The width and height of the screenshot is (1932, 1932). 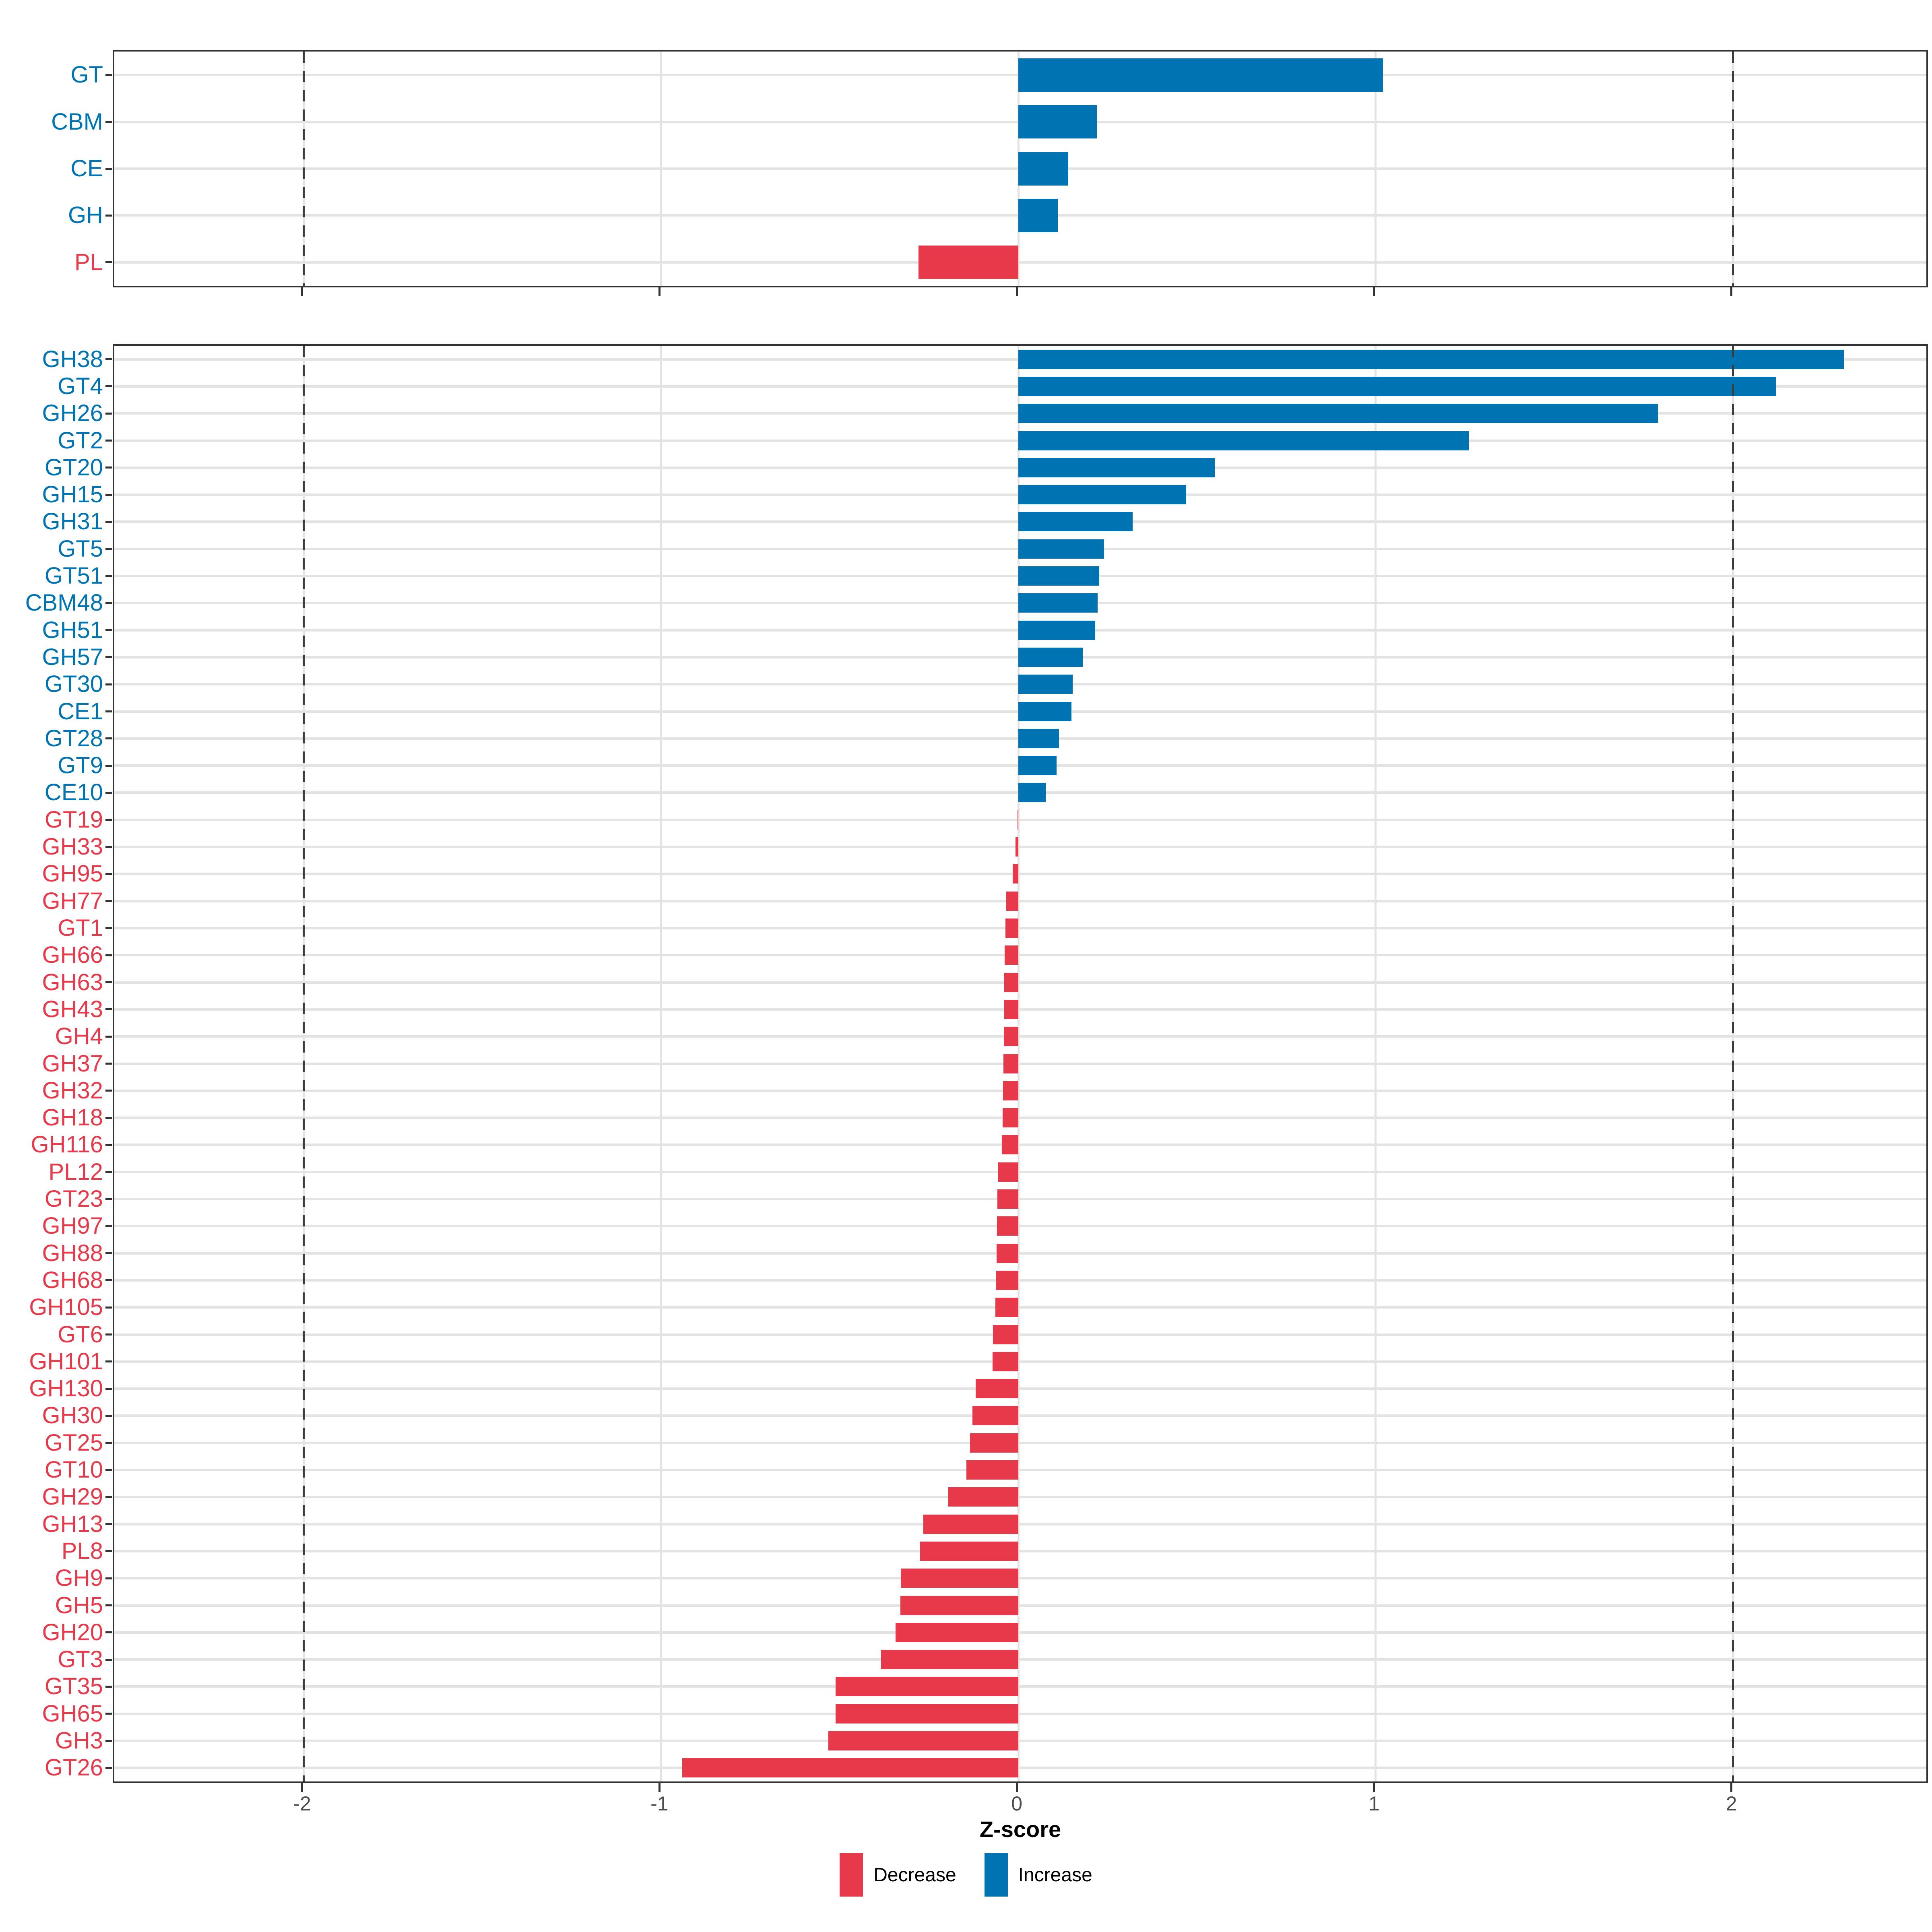 What do you see at coordinates (72, 1632) in the screenshot?
I see `y-axis-label-GH20: GH20` at bounding box center [72, 1632].